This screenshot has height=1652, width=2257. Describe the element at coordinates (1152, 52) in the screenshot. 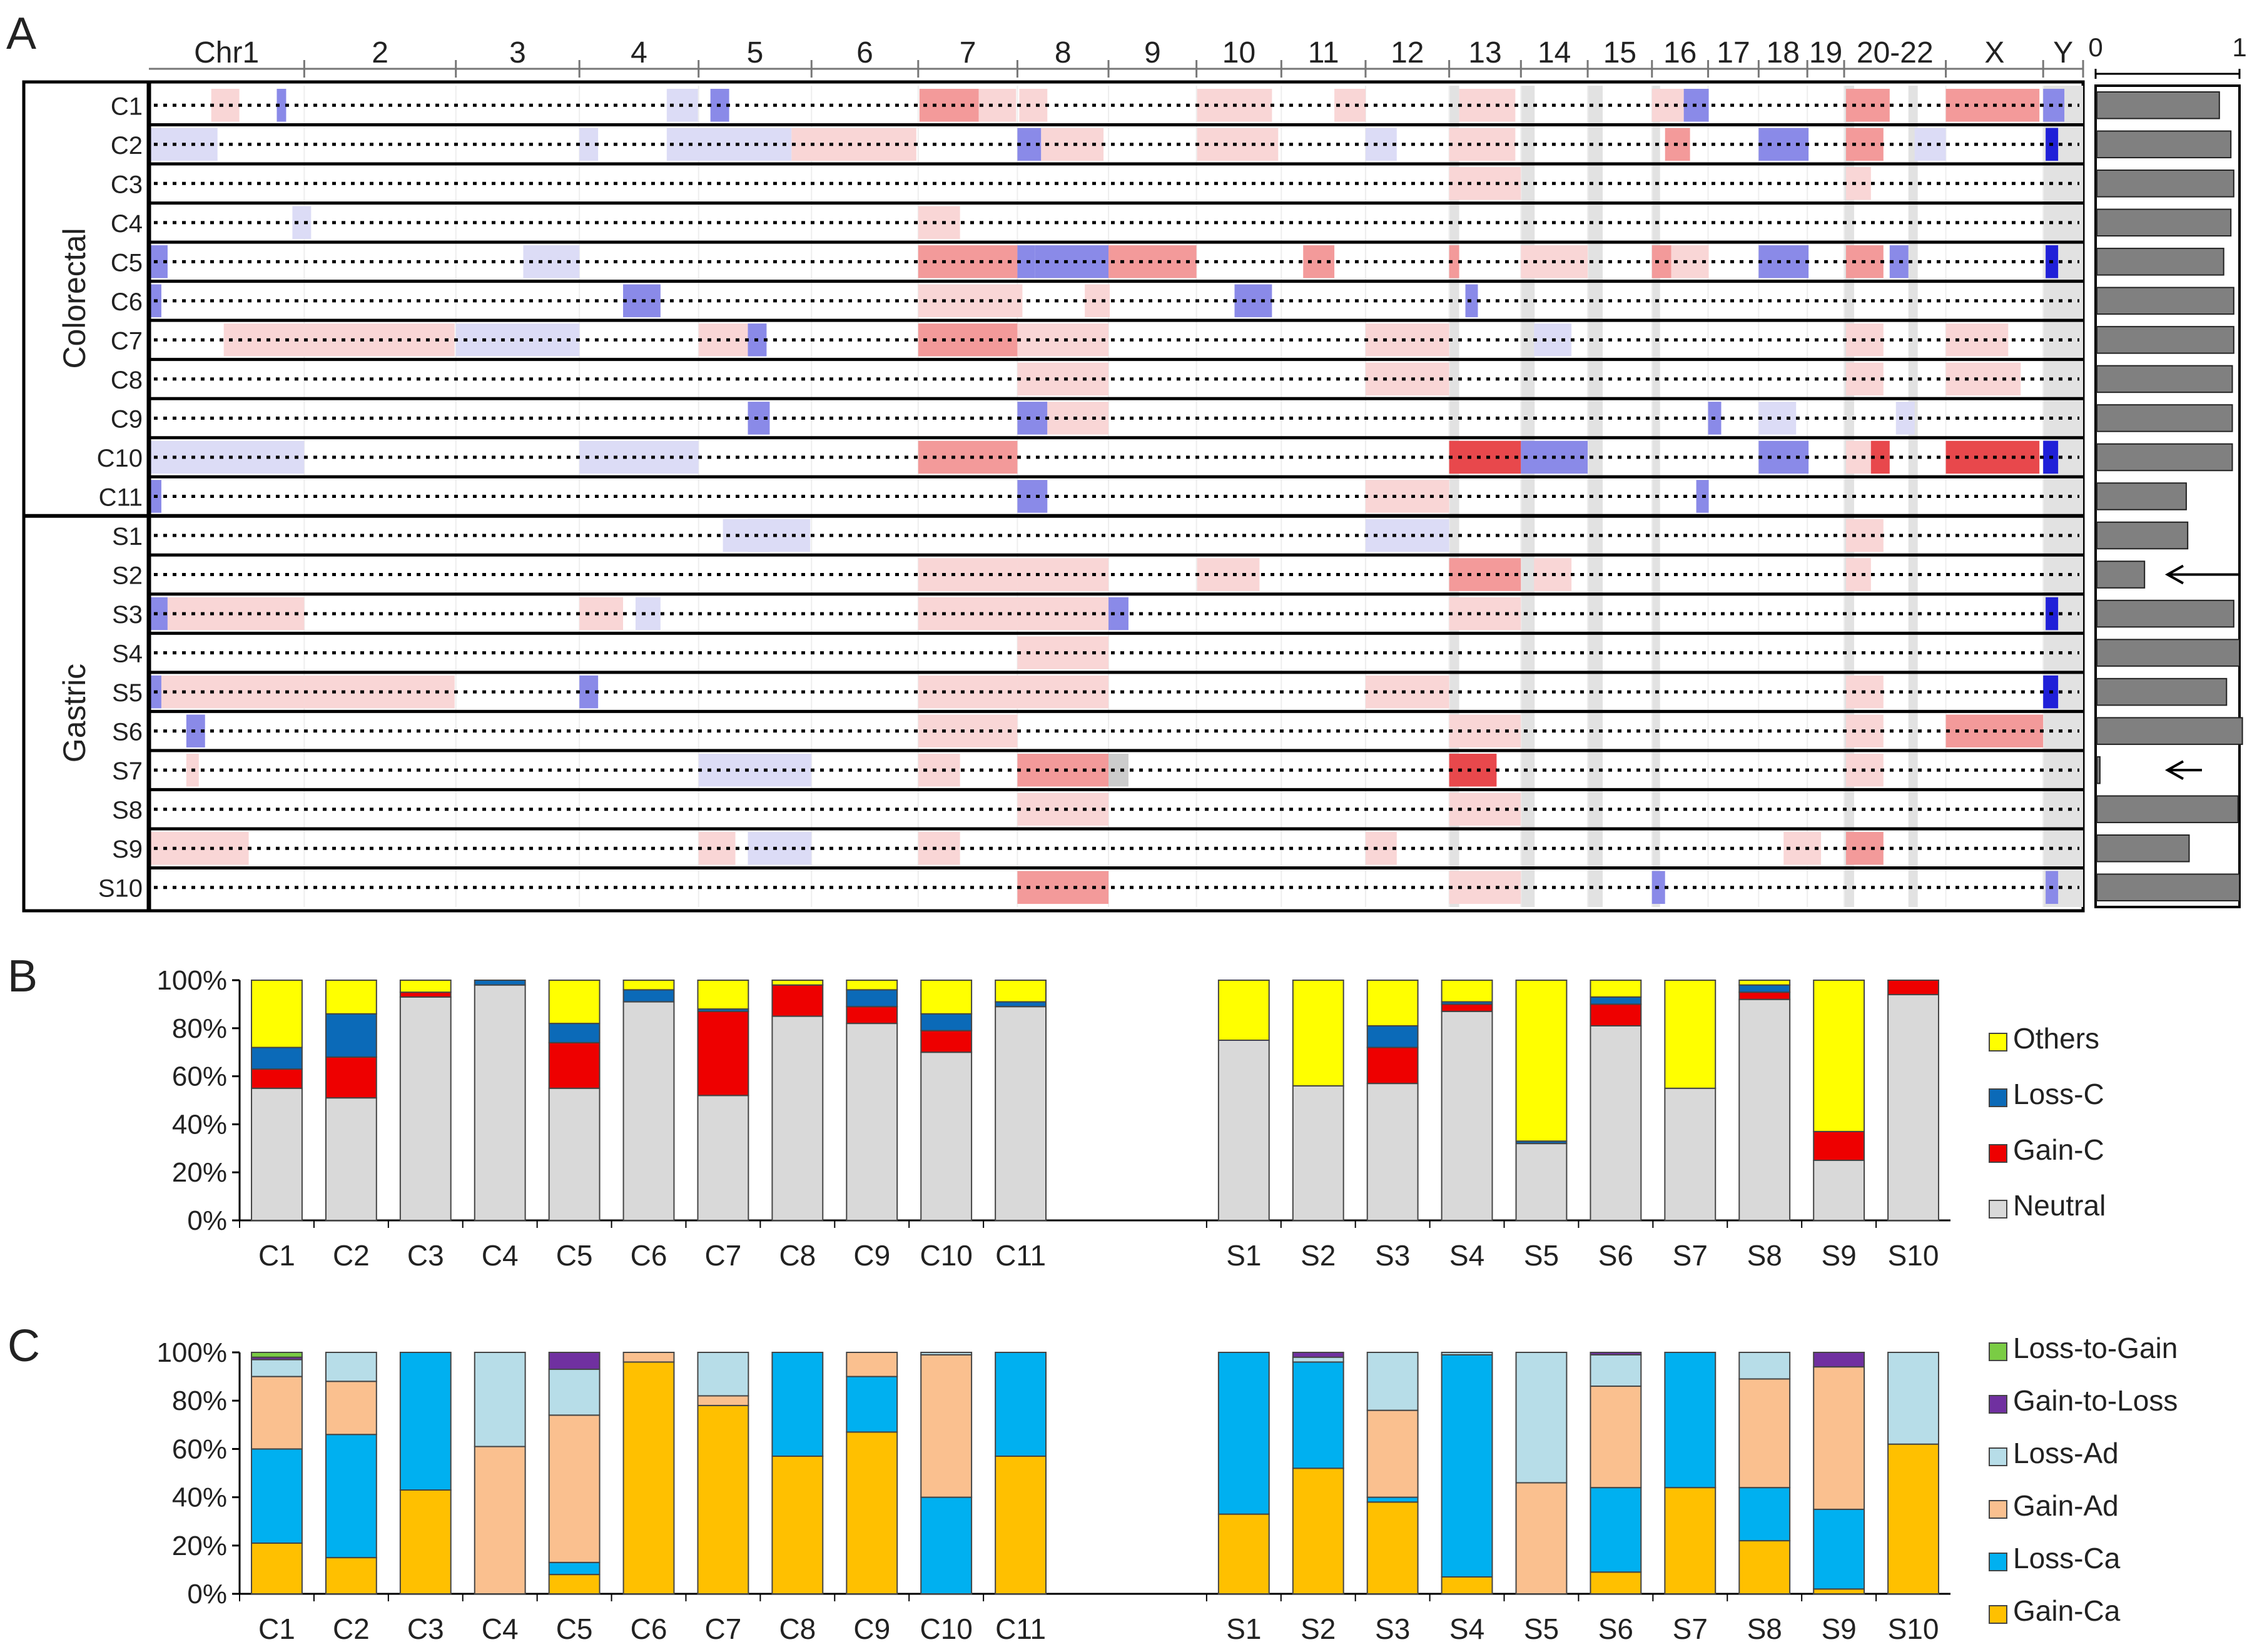

I see `chromosome-label-9: 9` at that location.